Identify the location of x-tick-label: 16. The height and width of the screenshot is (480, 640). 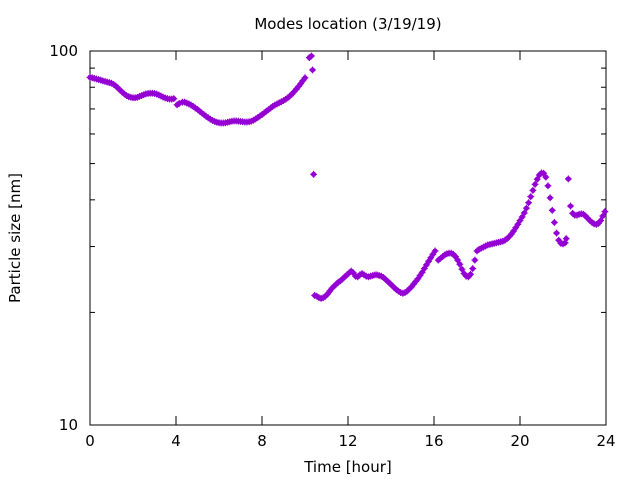
(433, 441).